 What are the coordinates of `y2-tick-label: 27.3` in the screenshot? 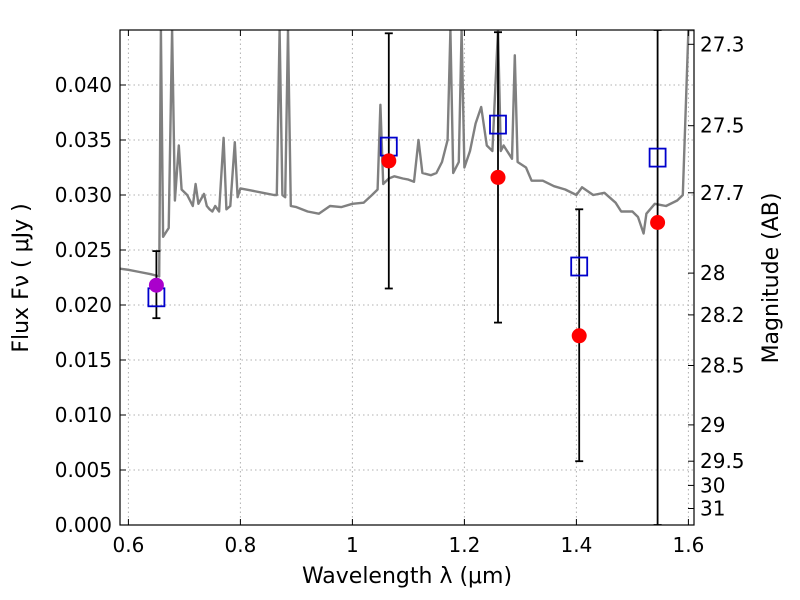 It's located at (722, 44).